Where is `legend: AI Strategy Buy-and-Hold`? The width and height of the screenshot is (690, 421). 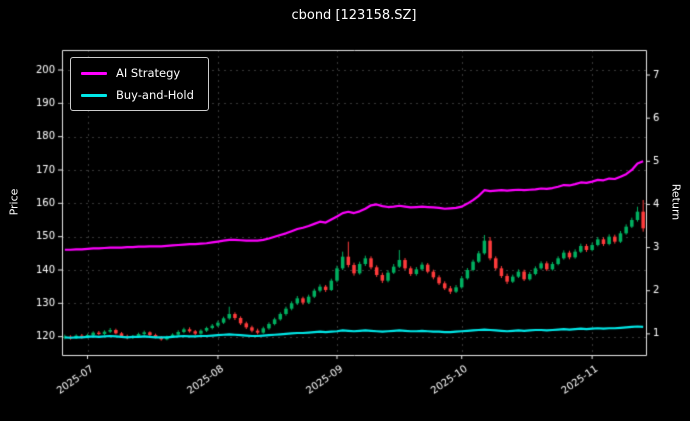 legend: AI Strategy Buy-and-Hold is located at coordinates (139, 84).